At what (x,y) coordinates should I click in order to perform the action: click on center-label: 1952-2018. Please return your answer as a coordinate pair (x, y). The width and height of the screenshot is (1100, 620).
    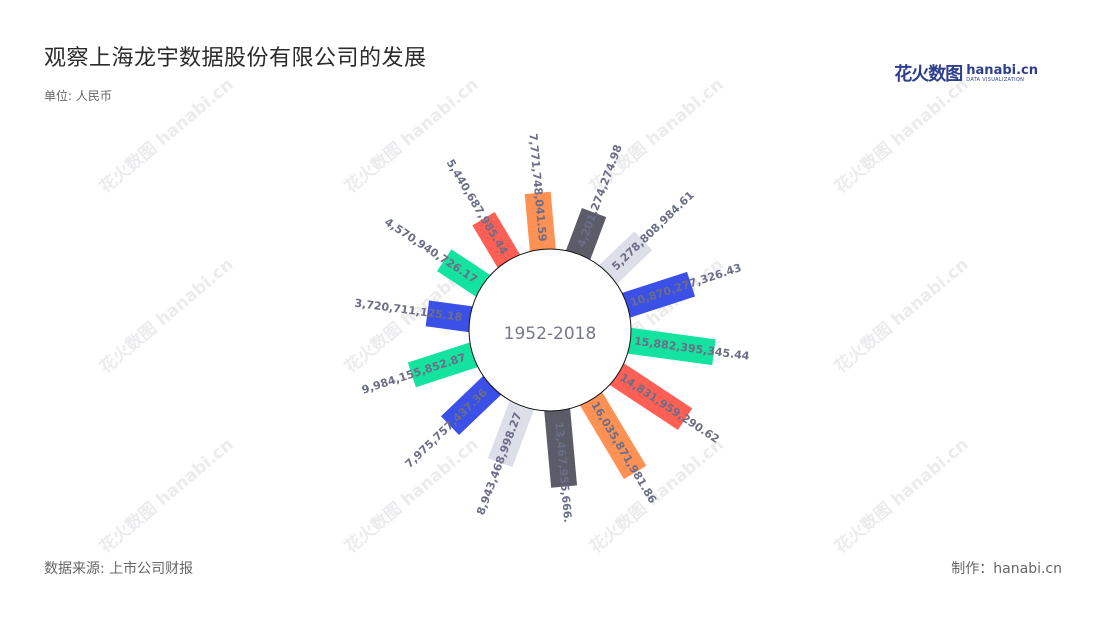
    Looking at the image, I should click on (550, 334).